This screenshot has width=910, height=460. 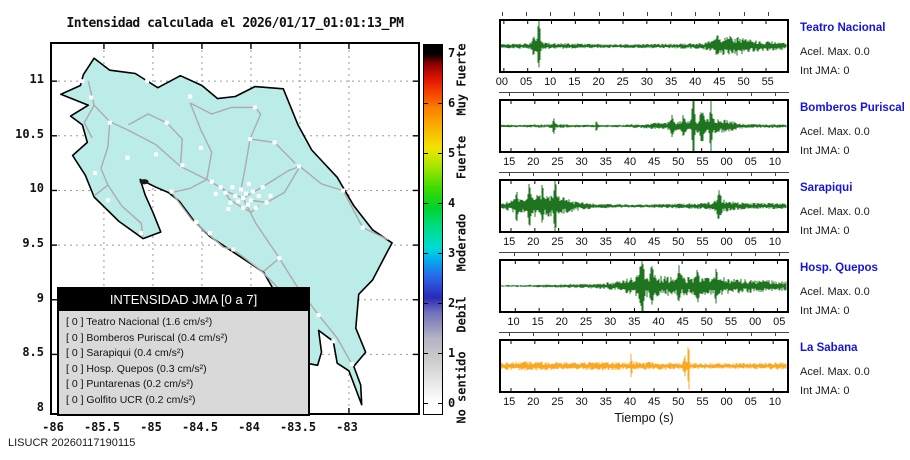 I want to click on map-y-tick-label: 10, so click(x=36, y=188).